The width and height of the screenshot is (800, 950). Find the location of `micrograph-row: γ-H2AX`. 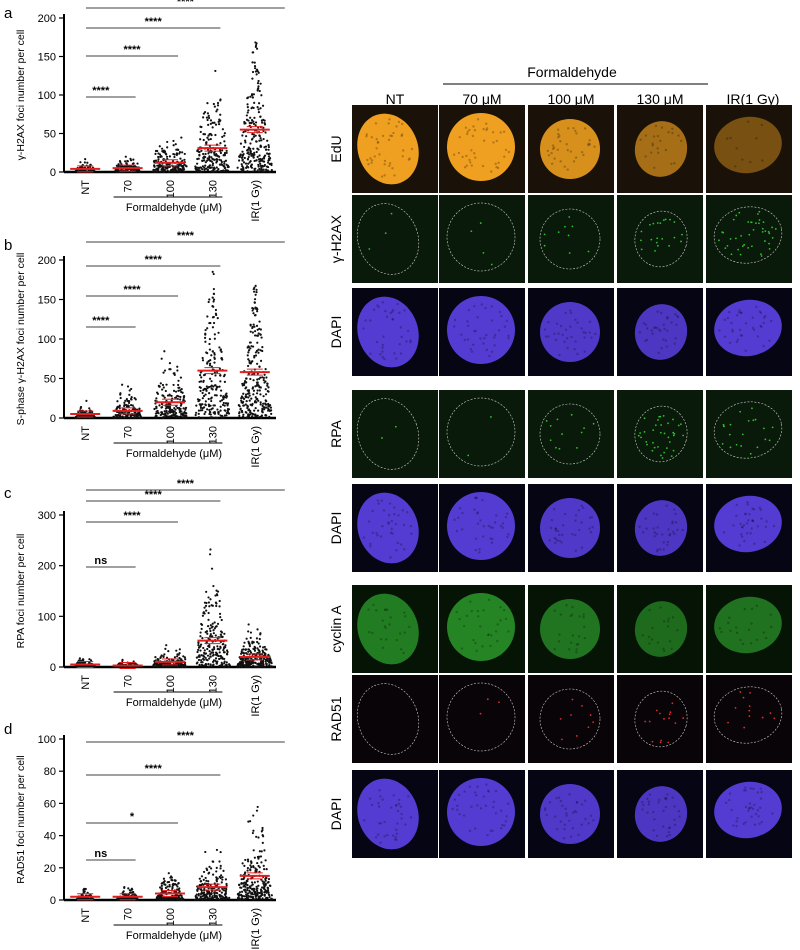

micrograph-row: γ-H2AX is located at coordinates (560, 239).